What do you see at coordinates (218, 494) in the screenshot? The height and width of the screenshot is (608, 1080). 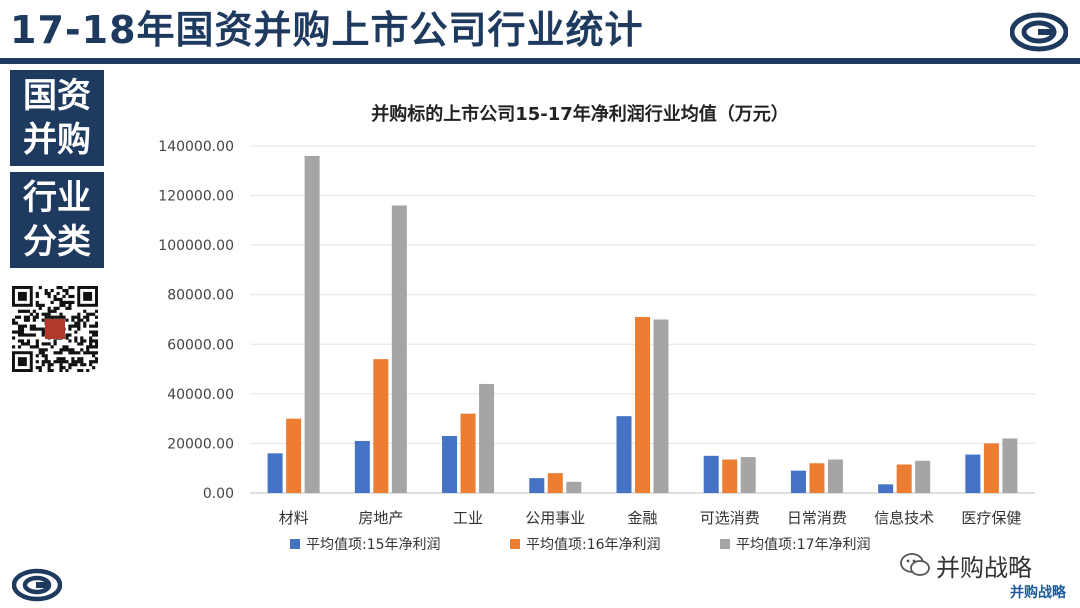 I see `y-tick-label: 0.00` at bounding box center [218, 494].